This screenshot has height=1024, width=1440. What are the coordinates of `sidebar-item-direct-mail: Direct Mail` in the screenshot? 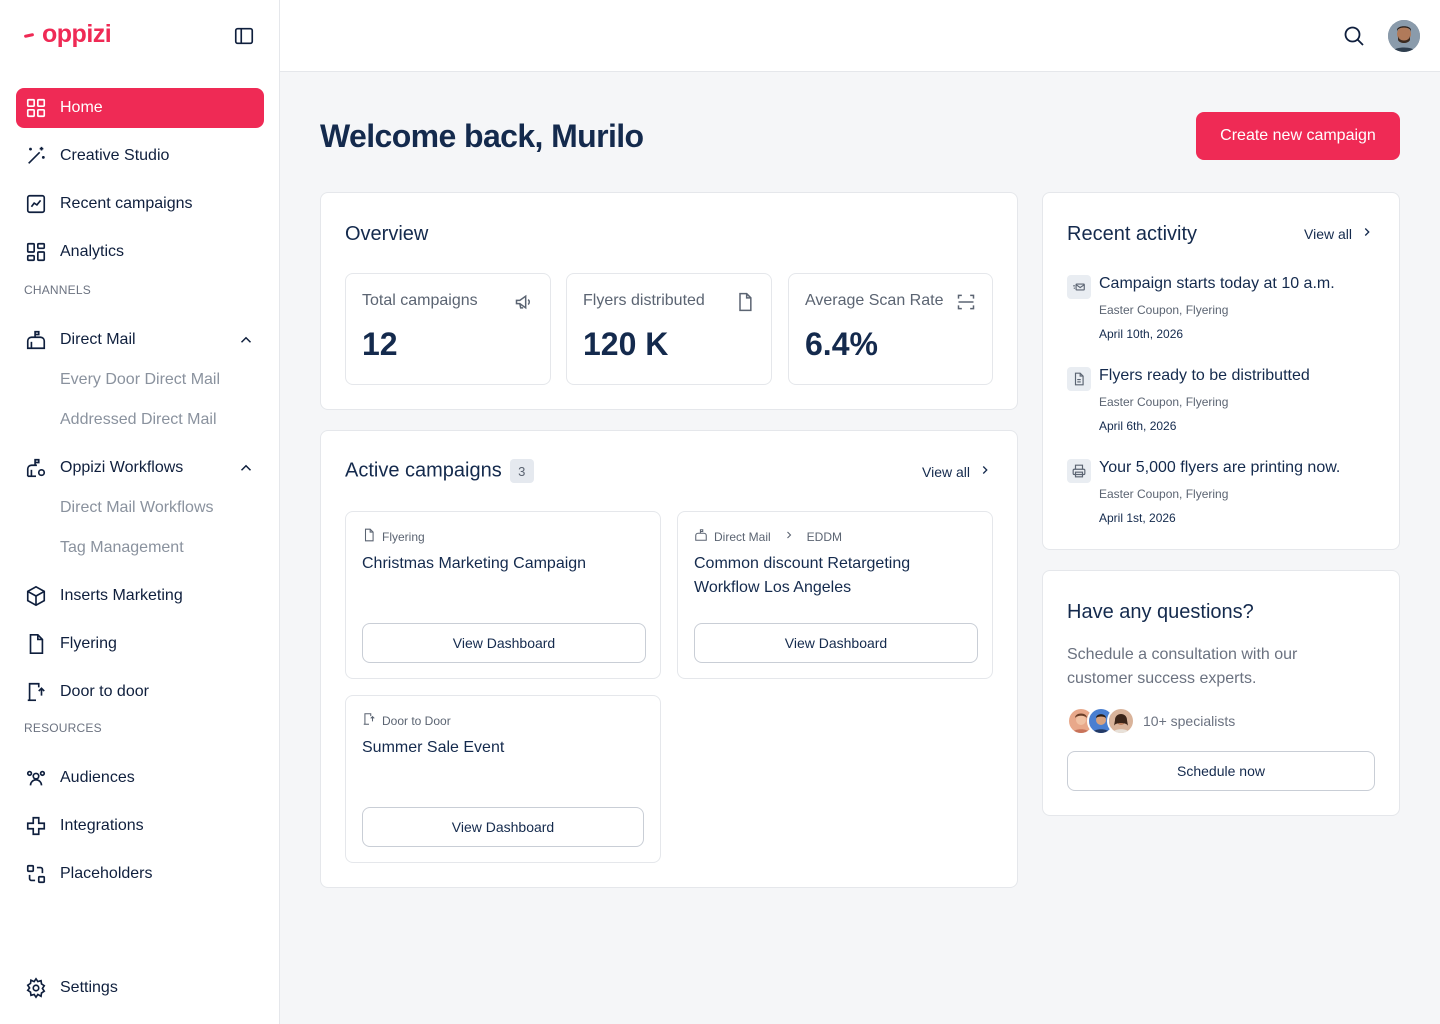 It's located at (140, 340).